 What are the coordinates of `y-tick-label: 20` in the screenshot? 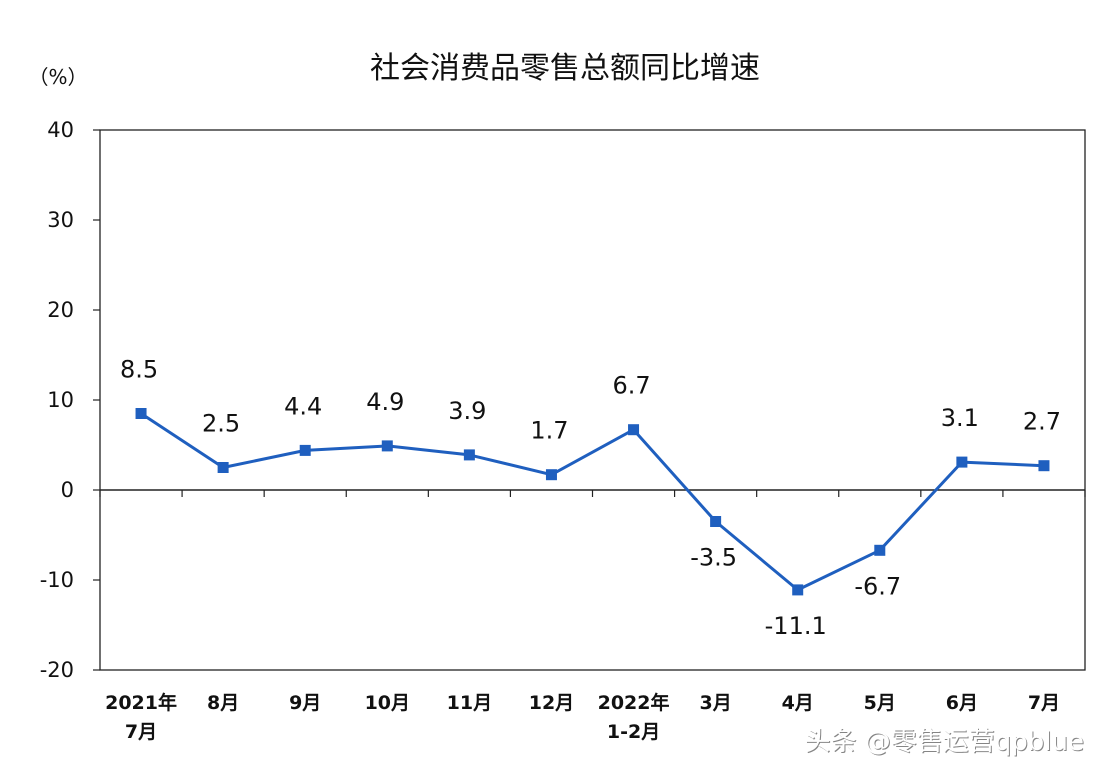 It's located at (60, 310).